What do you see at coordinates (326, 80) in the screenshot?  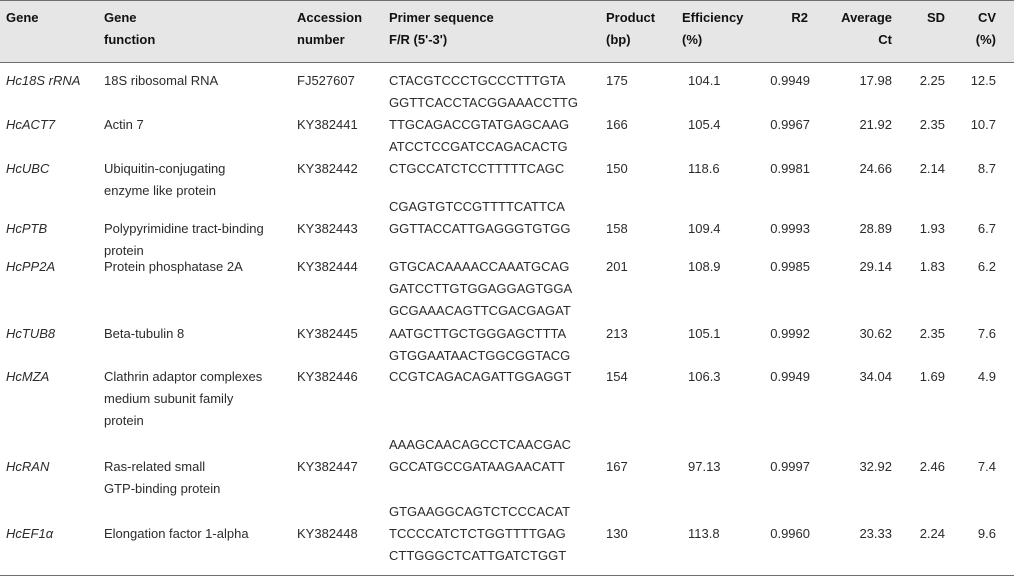 I see `accession-number: FJ527607` at bounding box center [326, 80].